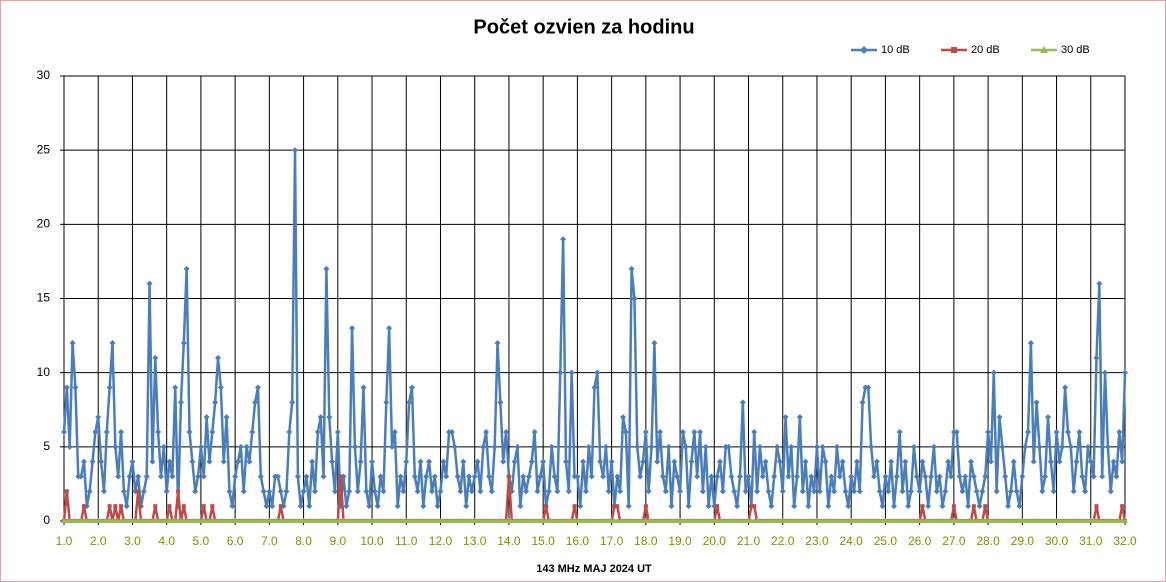  Describe the element at coordinates (46, 446) in the screenshot. I see `y-tick-label: 5` at that location.